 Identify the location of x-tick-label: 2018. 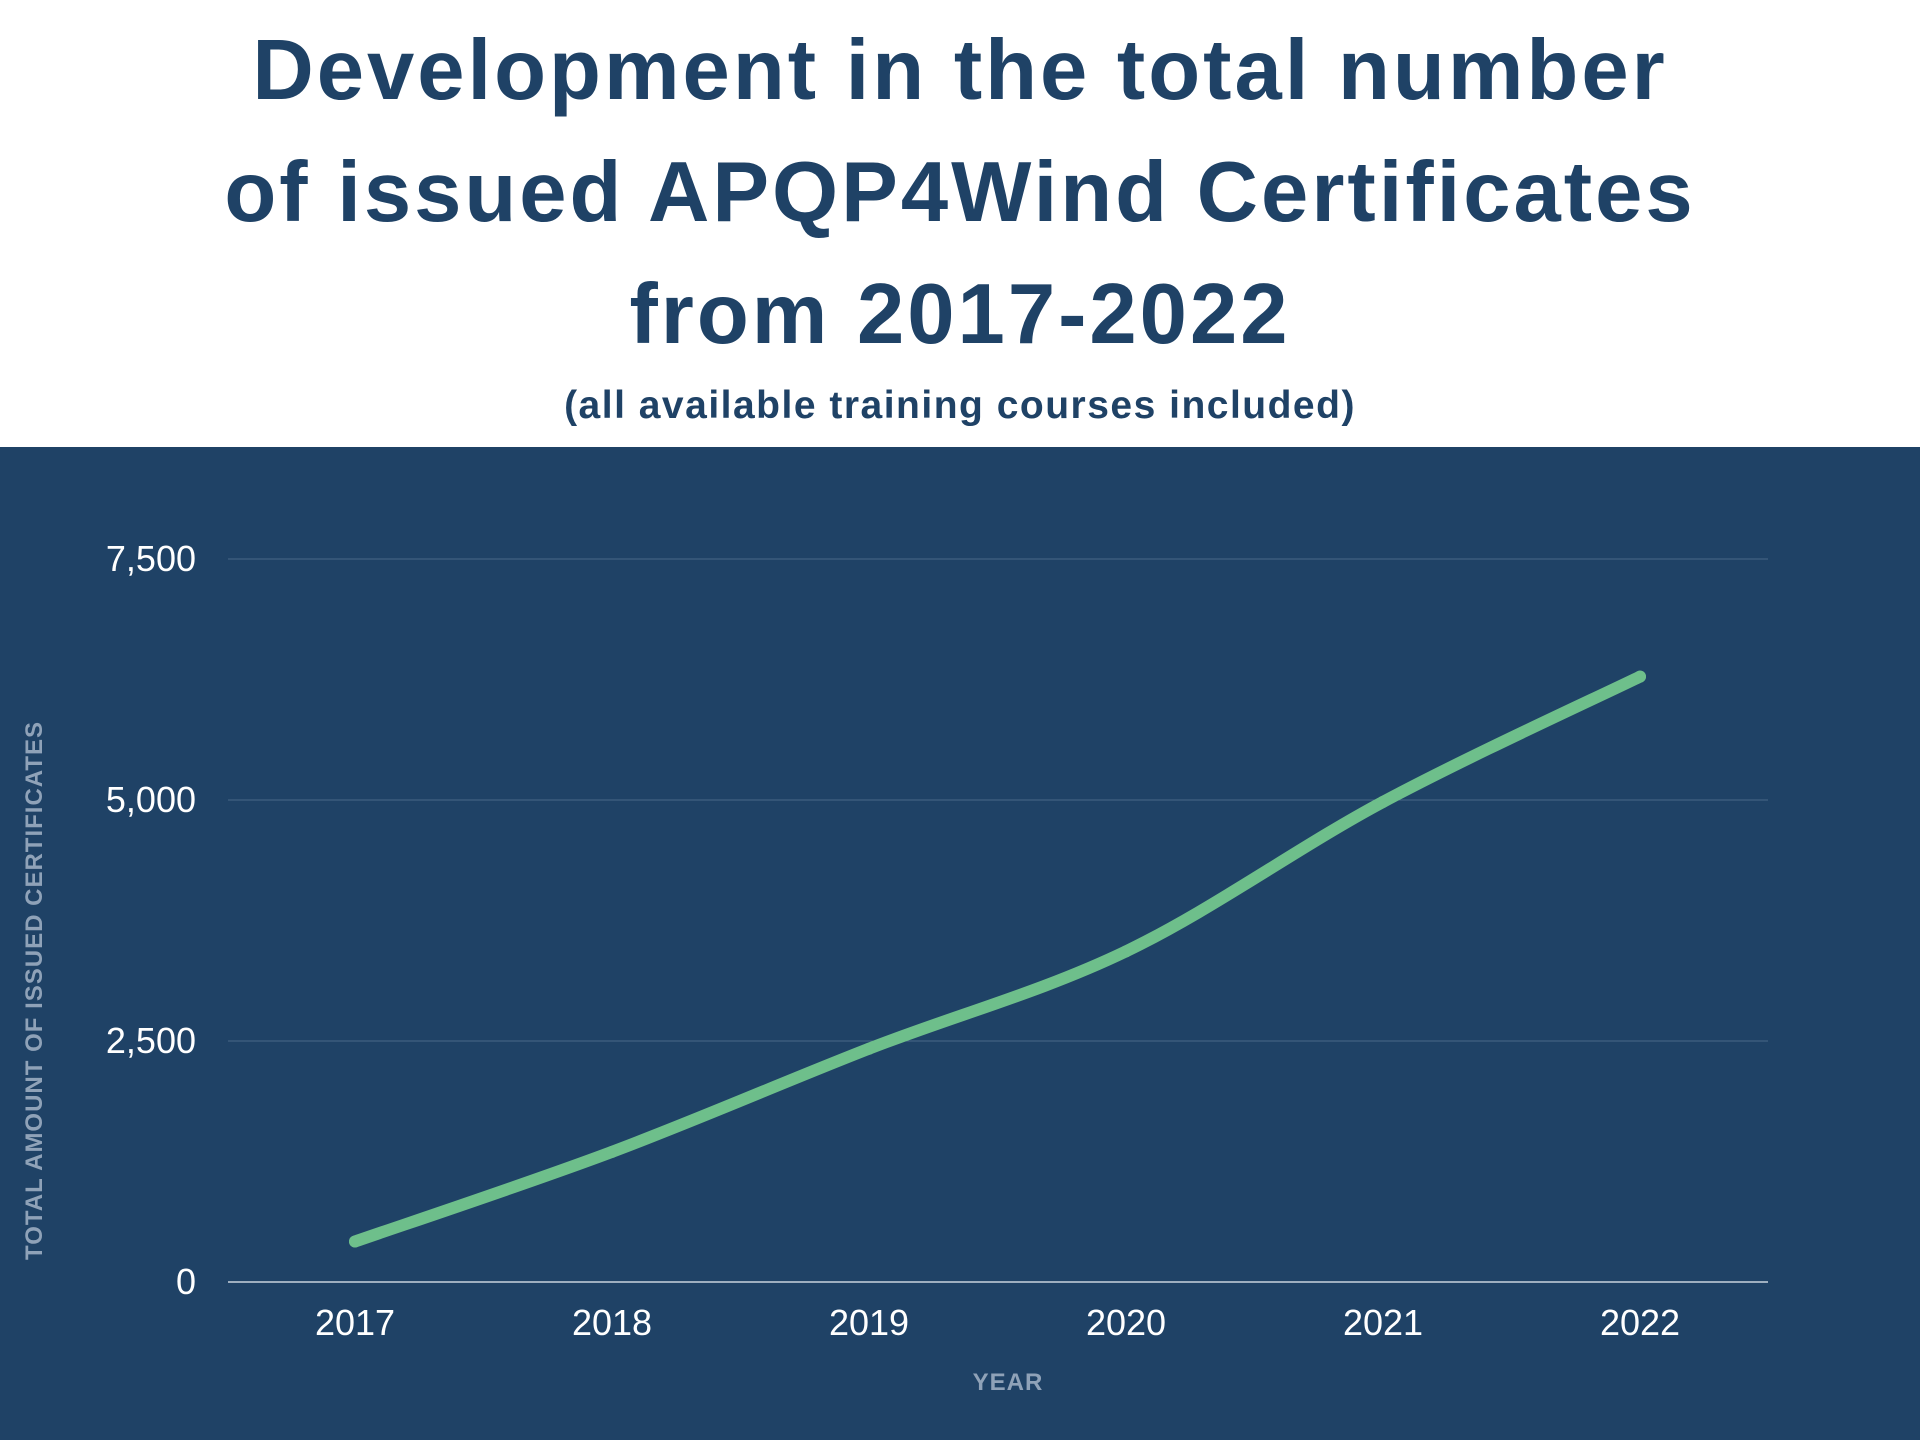
(612, 1322).